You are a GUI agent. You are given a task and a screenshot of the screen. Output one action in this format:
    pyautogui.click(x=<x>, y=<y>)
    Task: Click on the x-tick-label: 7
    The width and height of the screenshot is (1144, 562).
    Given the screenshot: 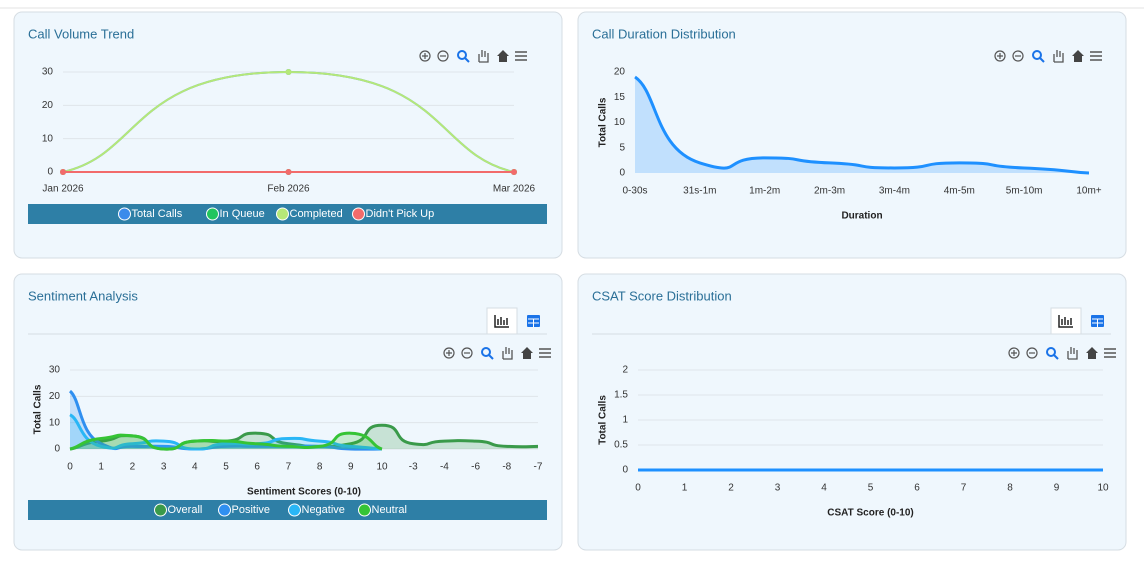 What is the action you would take?
    pyautogui.click(x=964, y=488)
    